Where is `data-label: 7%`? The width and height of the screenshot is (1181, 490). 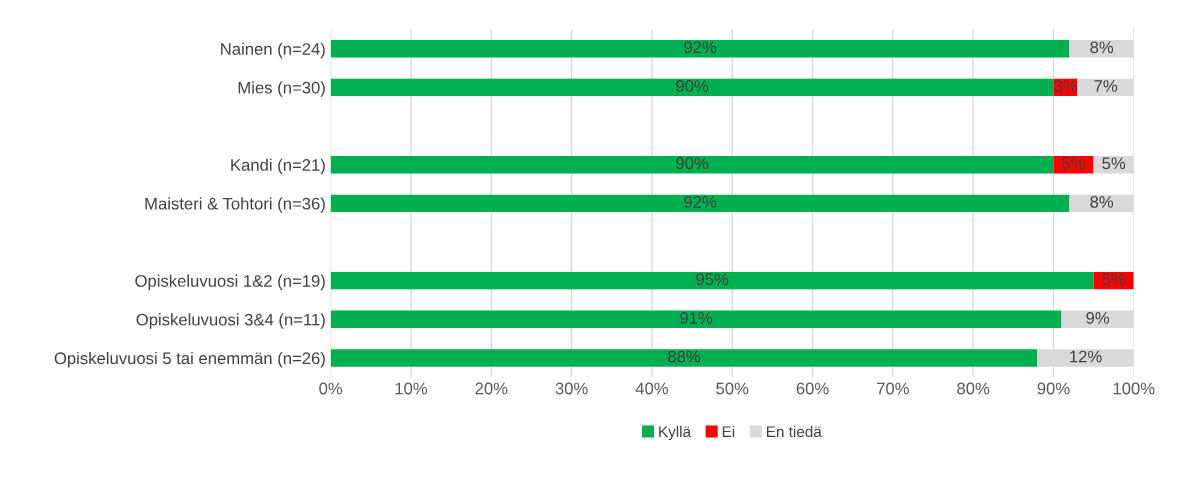 data-label: 7% is located at coordinates (1106, 86).